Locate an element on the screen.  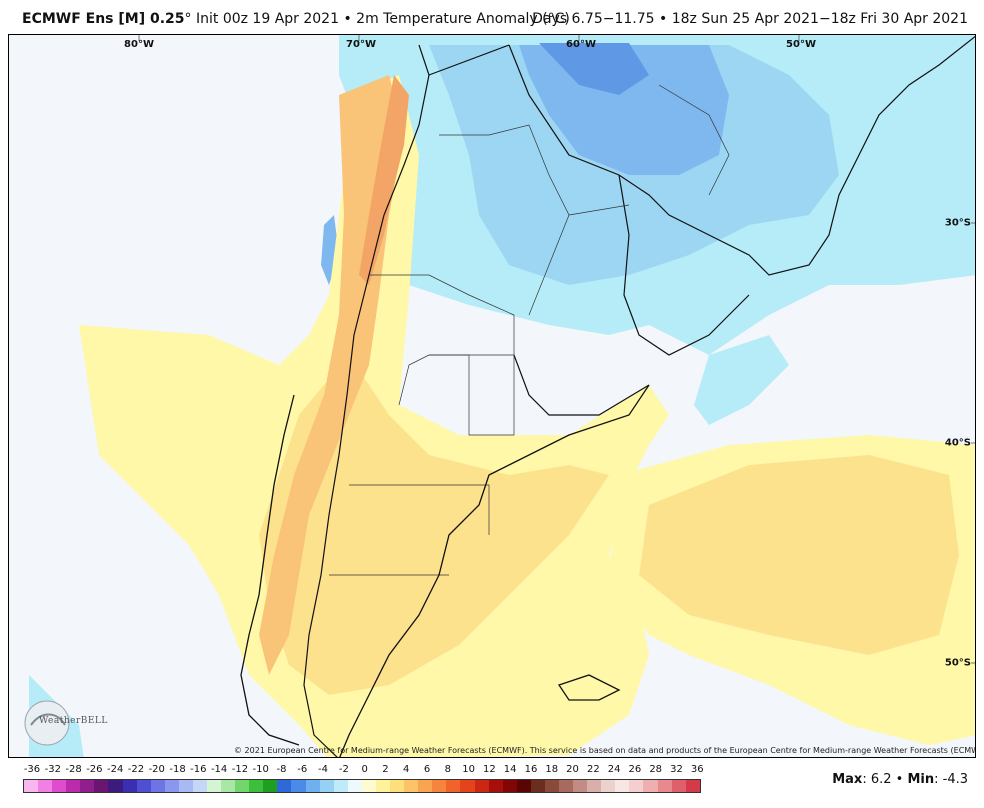
colorbar-tick-label: 10 is located at coordinates (468, 769).